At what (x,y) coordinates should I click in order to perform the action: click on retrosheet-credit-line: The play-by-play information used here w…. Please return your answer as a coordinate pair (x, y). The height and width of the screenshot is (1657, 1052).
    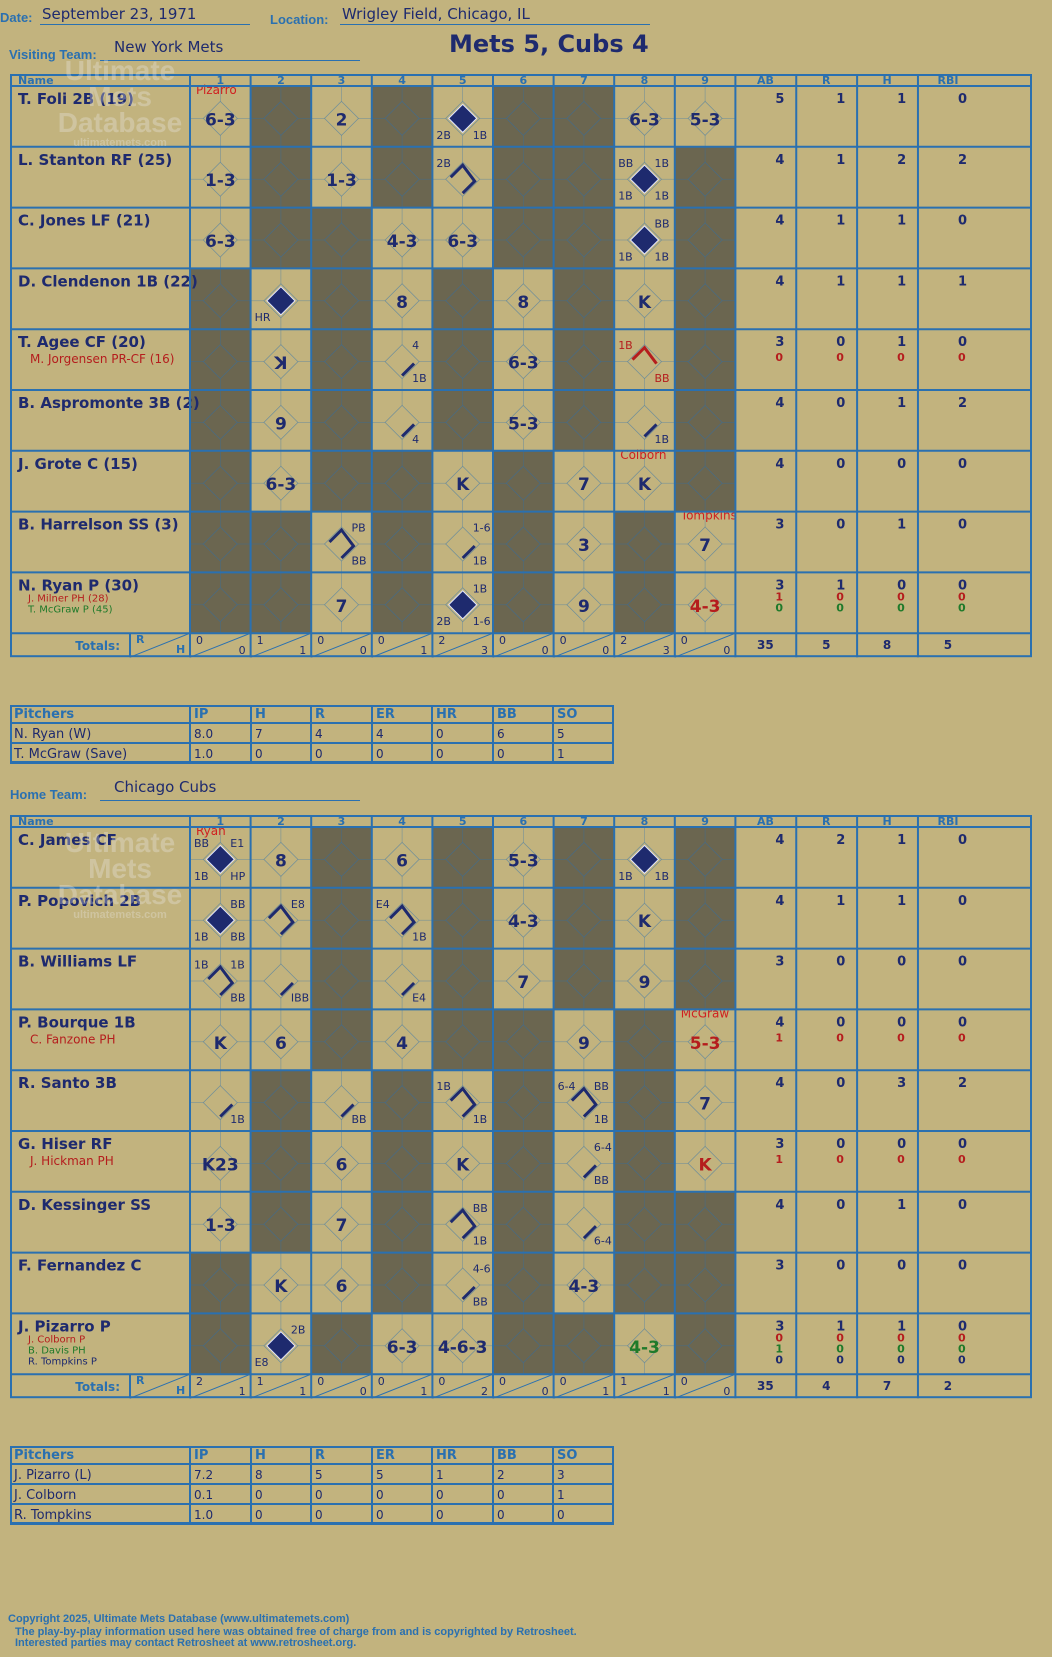
    Looking at the image, I should click on (296, 1632).